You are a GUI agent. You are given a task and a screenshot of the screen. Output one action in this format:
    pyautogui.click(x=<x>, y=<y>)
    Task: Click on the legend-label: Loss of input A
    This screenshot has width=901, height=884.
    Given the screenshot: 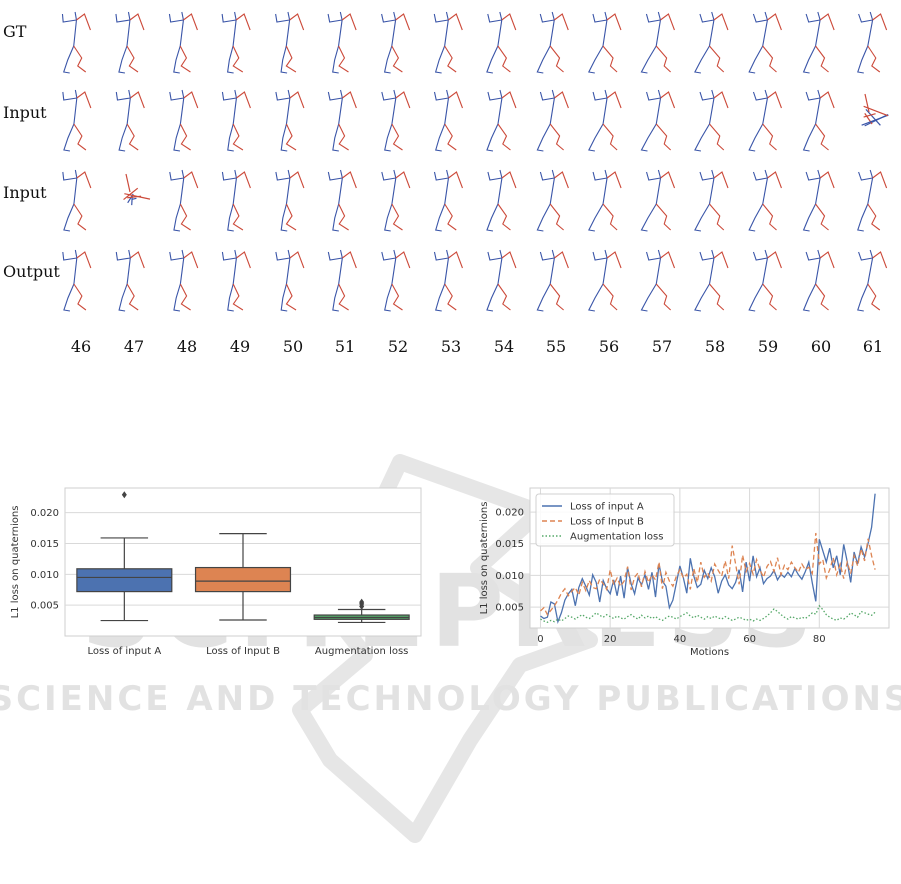 What is the action you would take?
    pyautogui.click(x=607, y=507)
    